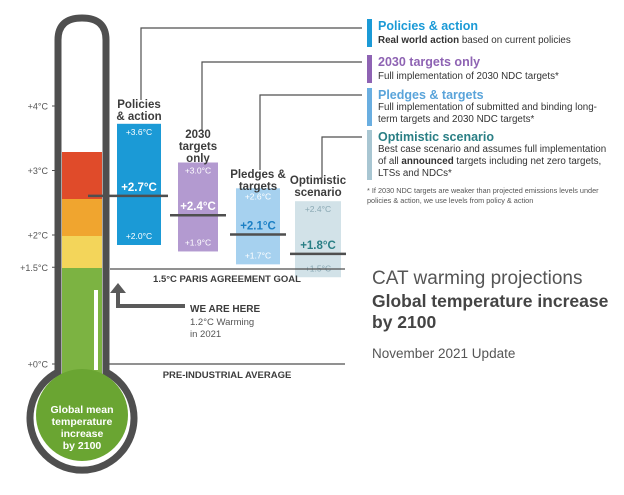 The width and height of the screenshot is (624, 495). I want to click on bar-high-label-0: +3.6°C, so click(139, 132).